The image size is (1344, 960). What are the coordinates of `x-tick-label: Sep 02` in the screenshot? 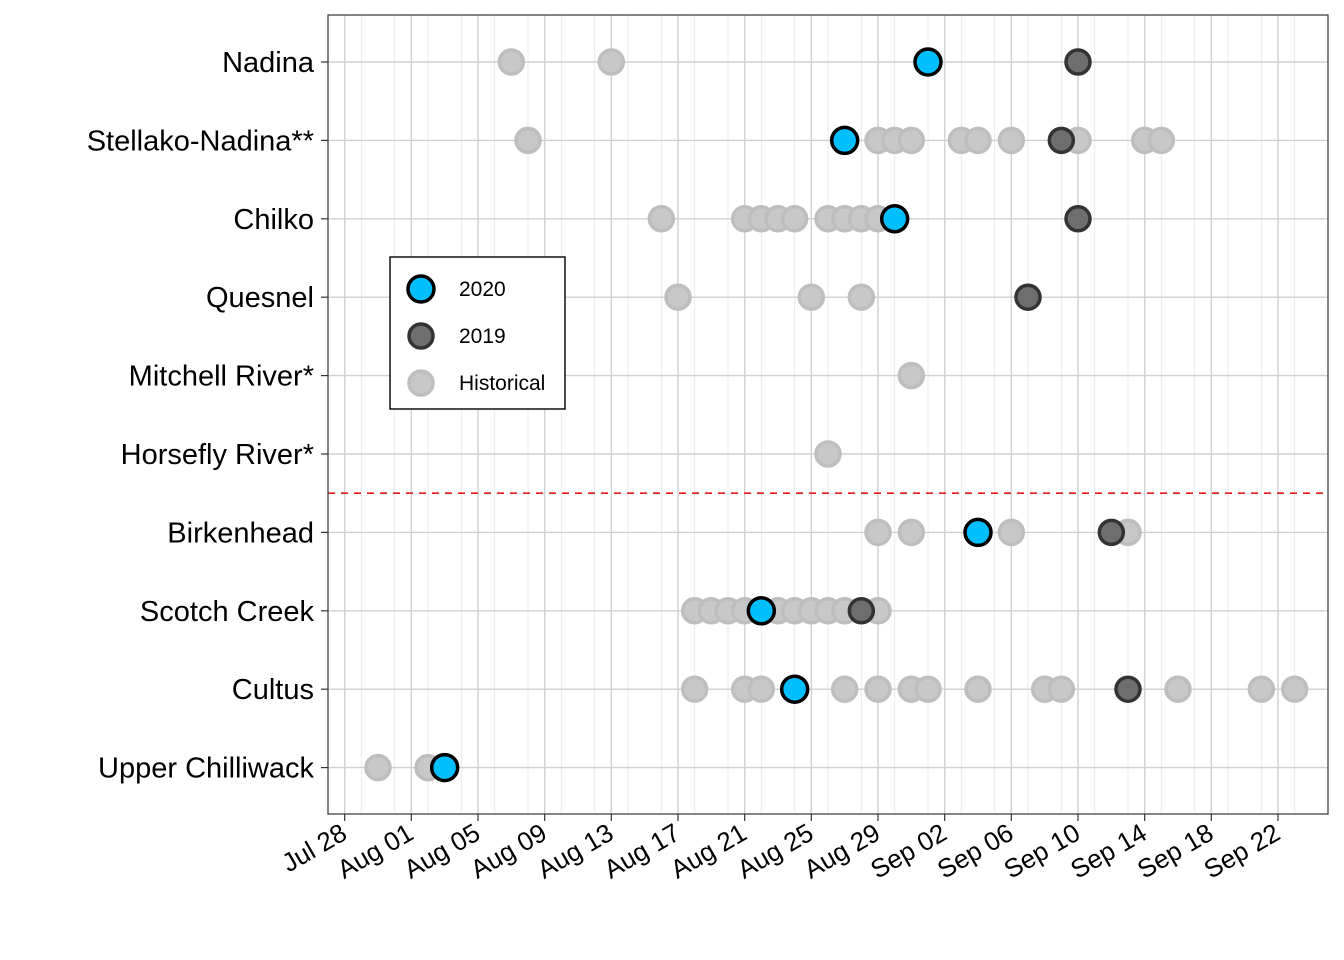 It's located at (908, 850).